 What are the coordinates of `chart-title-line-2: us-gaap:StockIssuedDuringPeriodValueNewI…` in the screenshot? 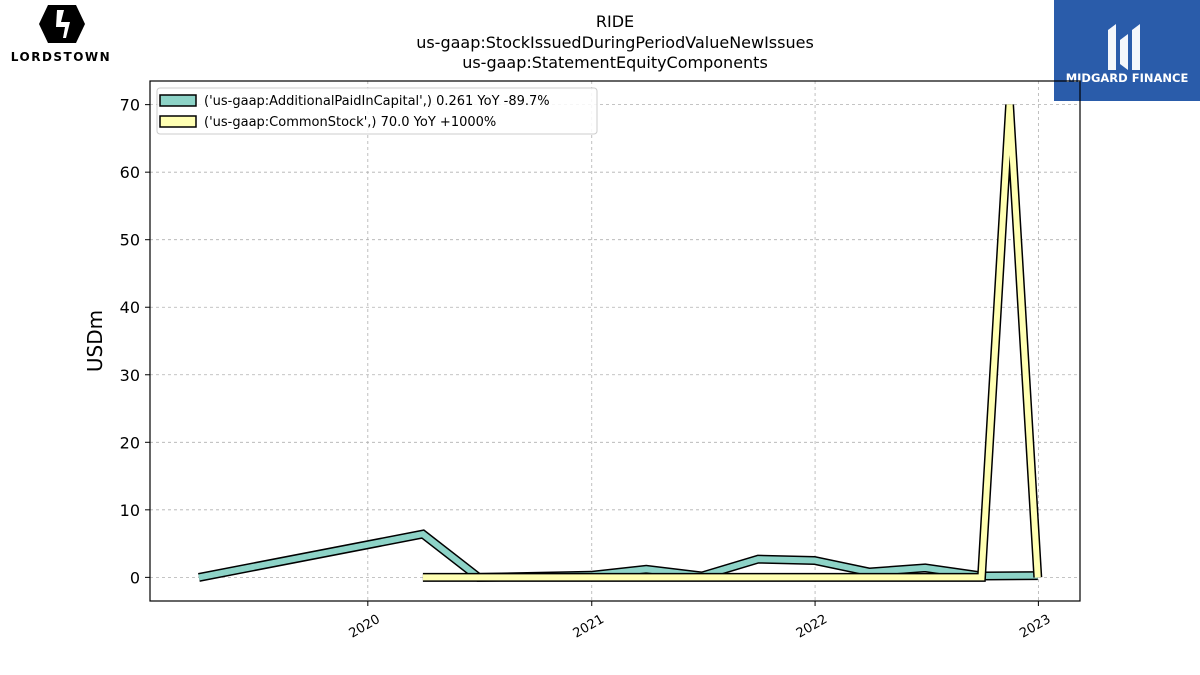 It's located at (615, 42).